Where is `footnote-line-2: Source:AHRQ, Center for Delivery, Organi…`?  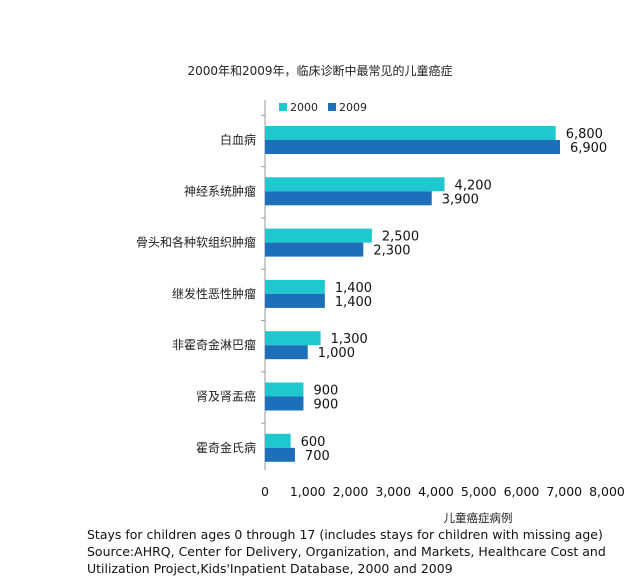 footnote-line-2: Source:AHRQ, Center for Delivery, Organi… is located at coordinates (346, 551).